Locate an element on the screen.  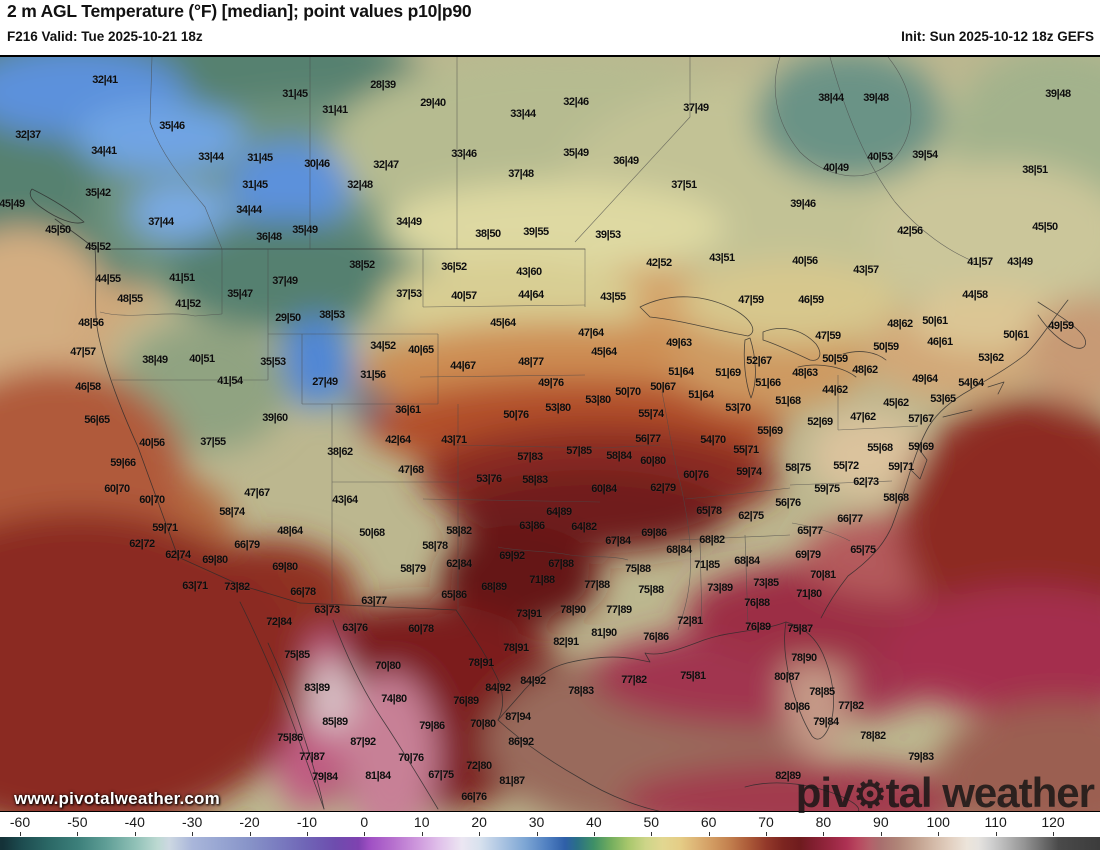
point-value: 39|46 is located at coordinates (803, 204).